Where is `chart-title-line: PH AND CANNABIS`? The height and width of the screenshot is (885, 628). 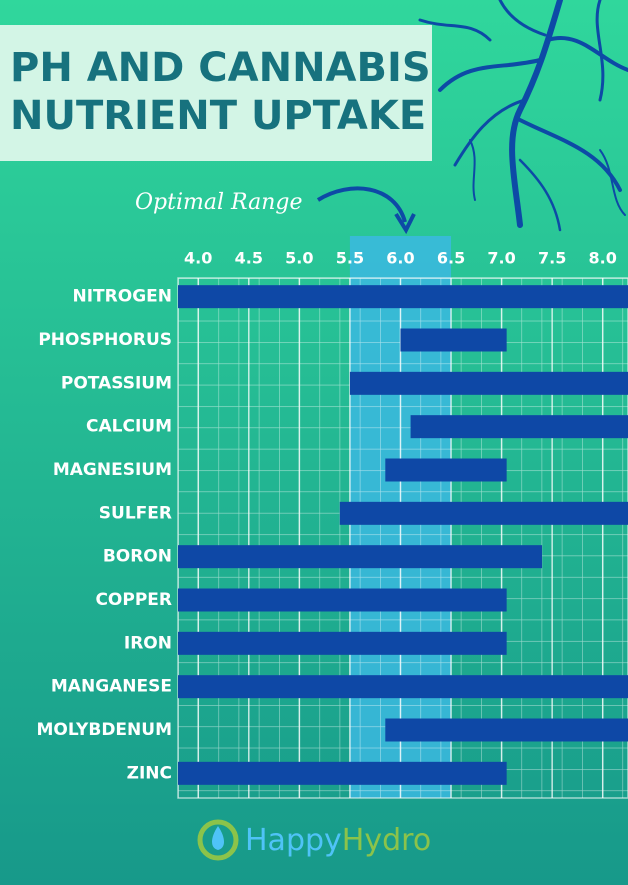
chart-title-line: PH AND CANNABIS is located at coordinates (220, 68).